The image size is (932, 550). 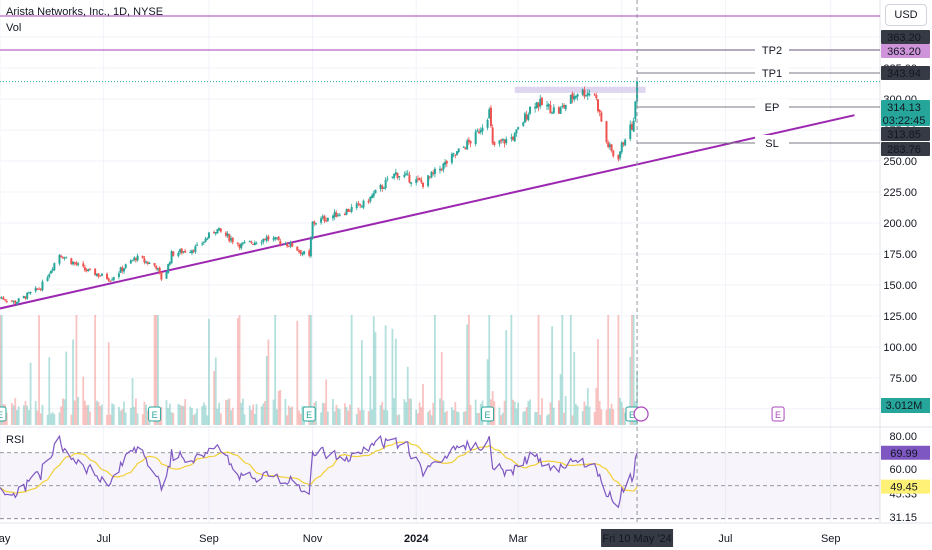 I want to click on resistance-zone, so click(x=580, y=89).